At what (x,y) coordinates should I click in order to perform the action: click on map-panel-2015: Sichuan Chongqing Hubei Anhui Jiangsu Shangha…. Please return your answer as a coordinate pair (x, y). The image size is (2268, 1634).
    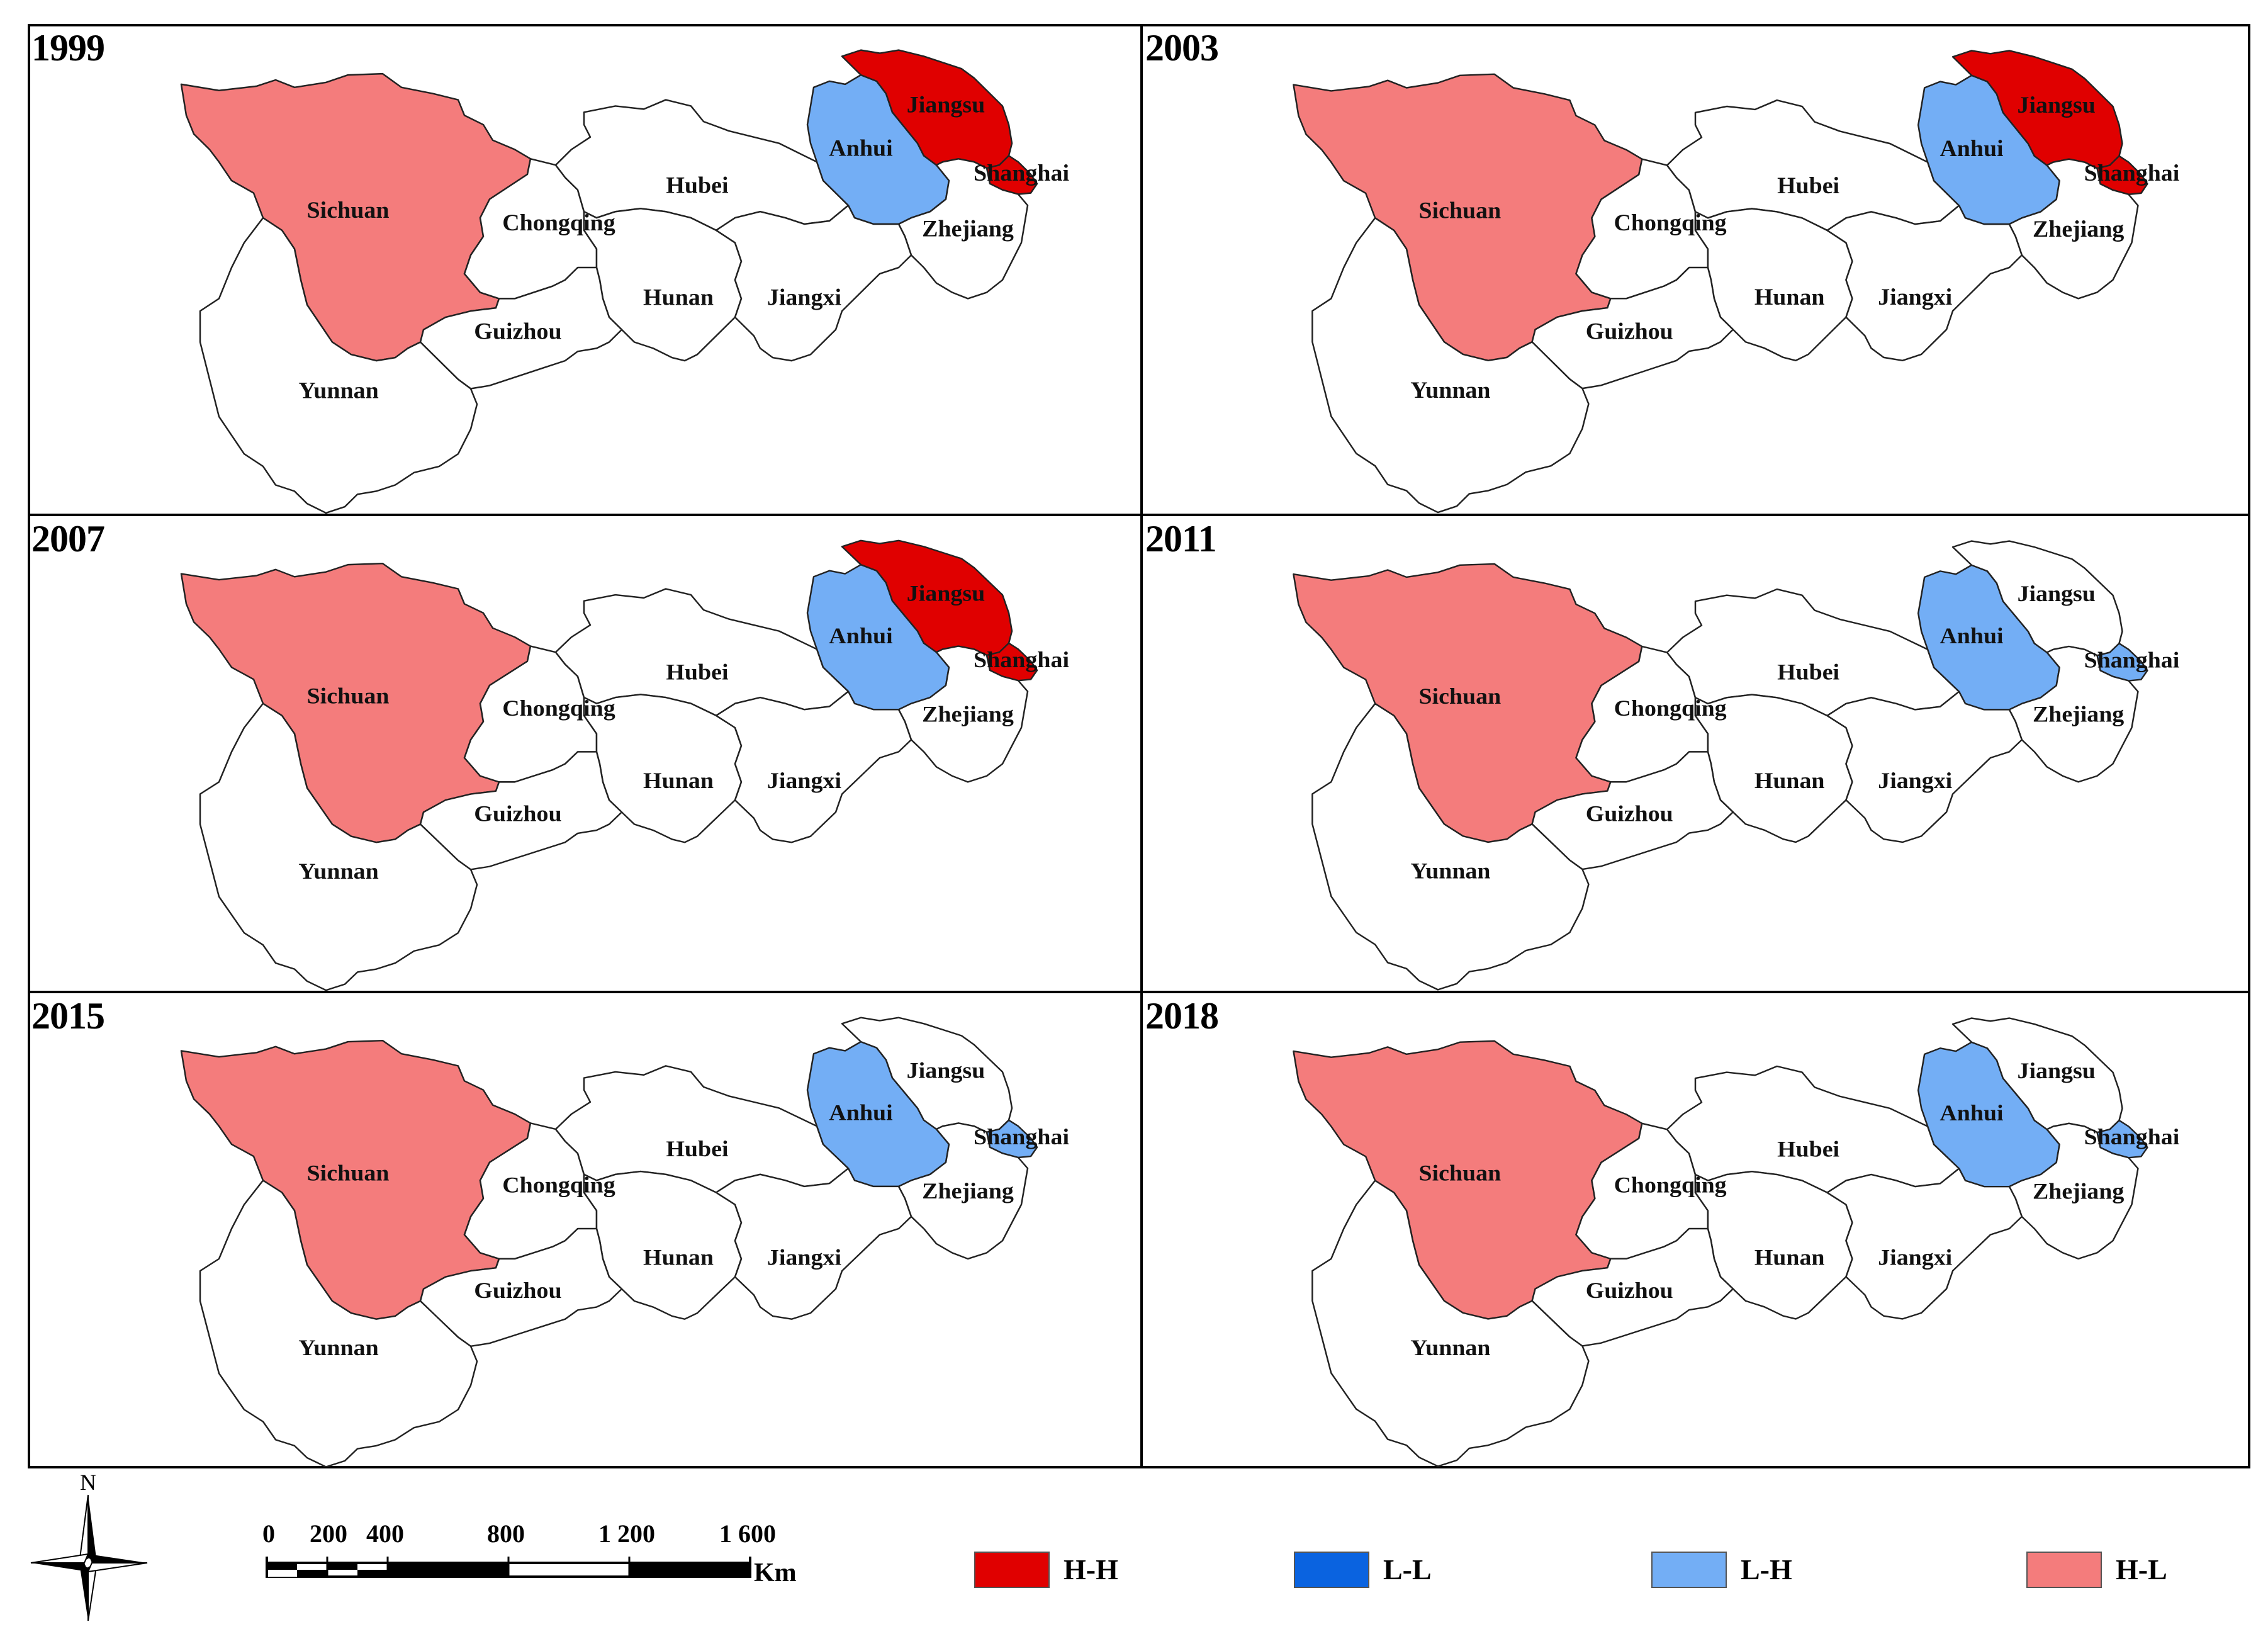
    Looking at the image, I should click on (585, 1230).